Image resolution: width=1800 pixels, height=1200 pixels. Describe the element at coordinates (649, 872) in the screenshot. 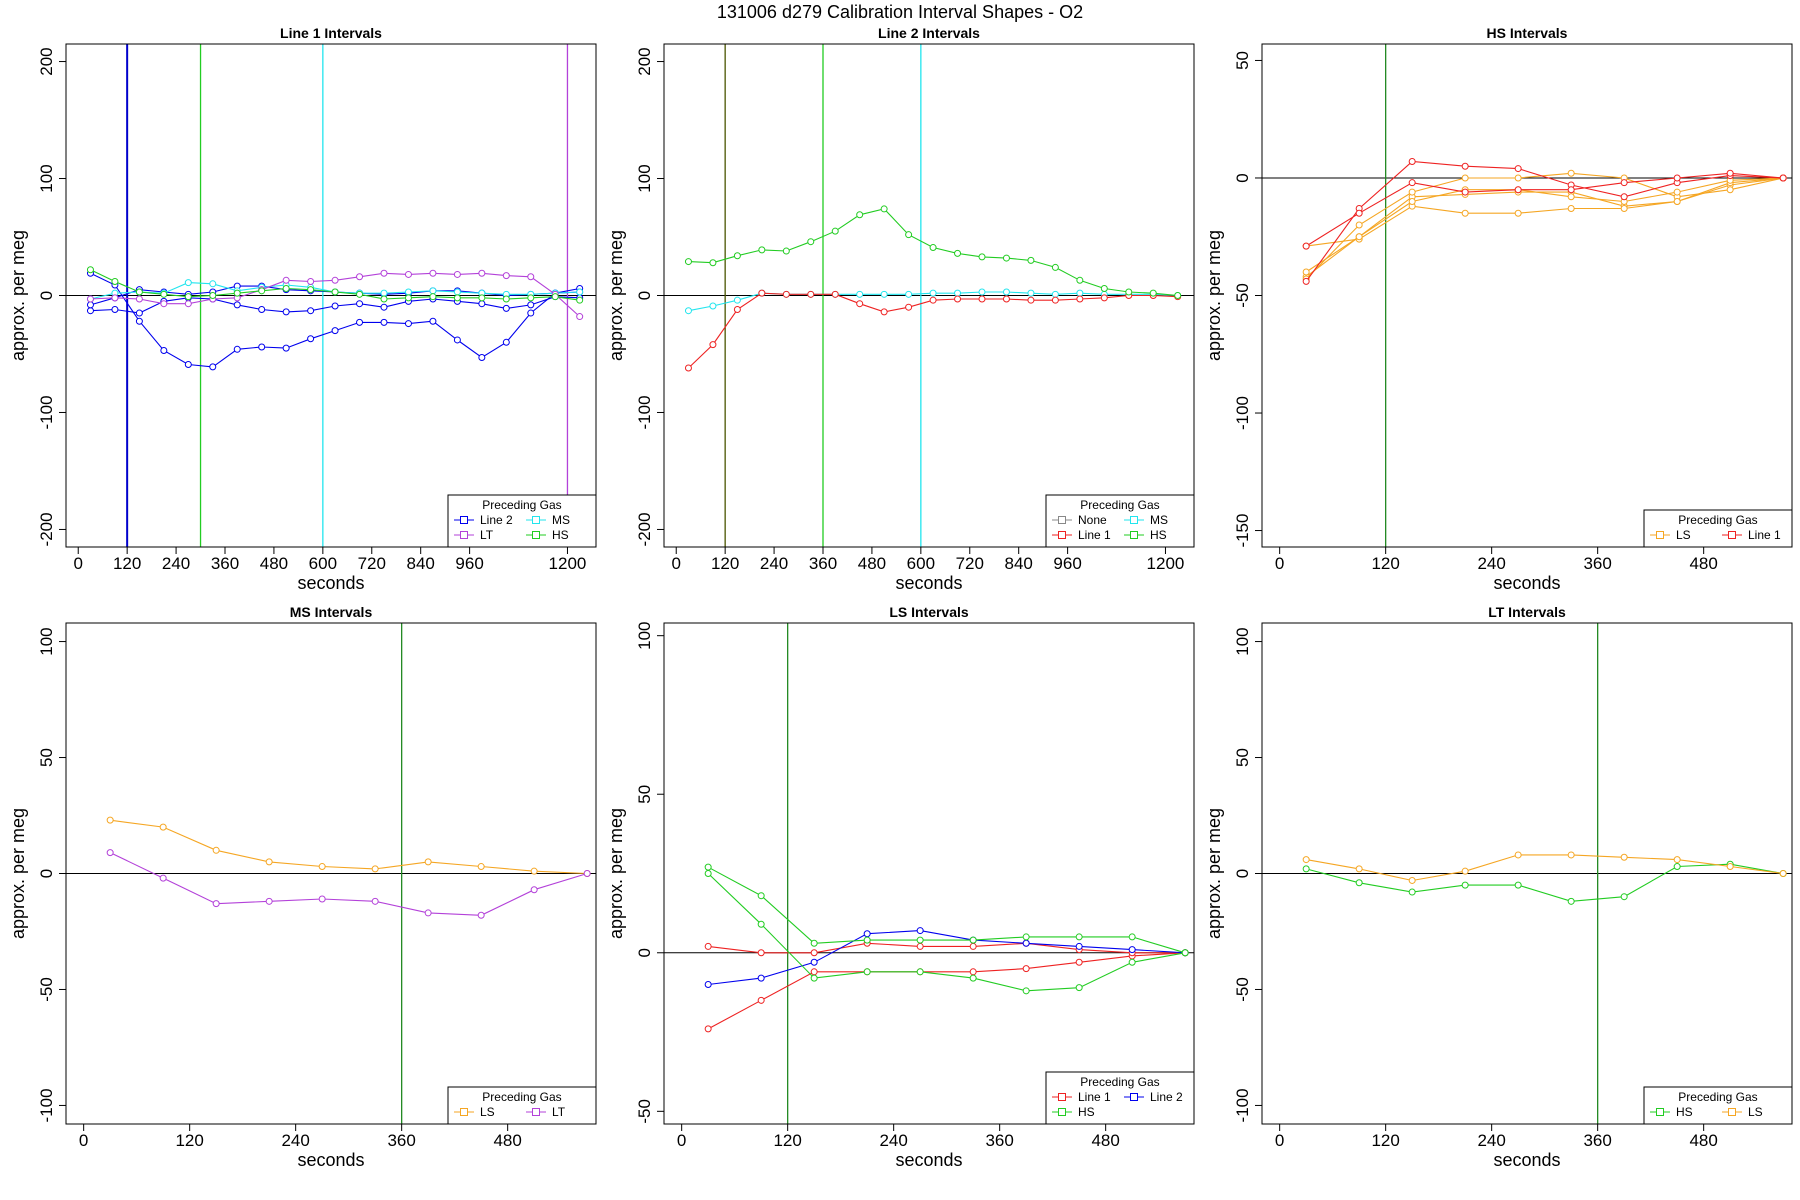

I see `y-axis: -50 0 50 100` at that location.